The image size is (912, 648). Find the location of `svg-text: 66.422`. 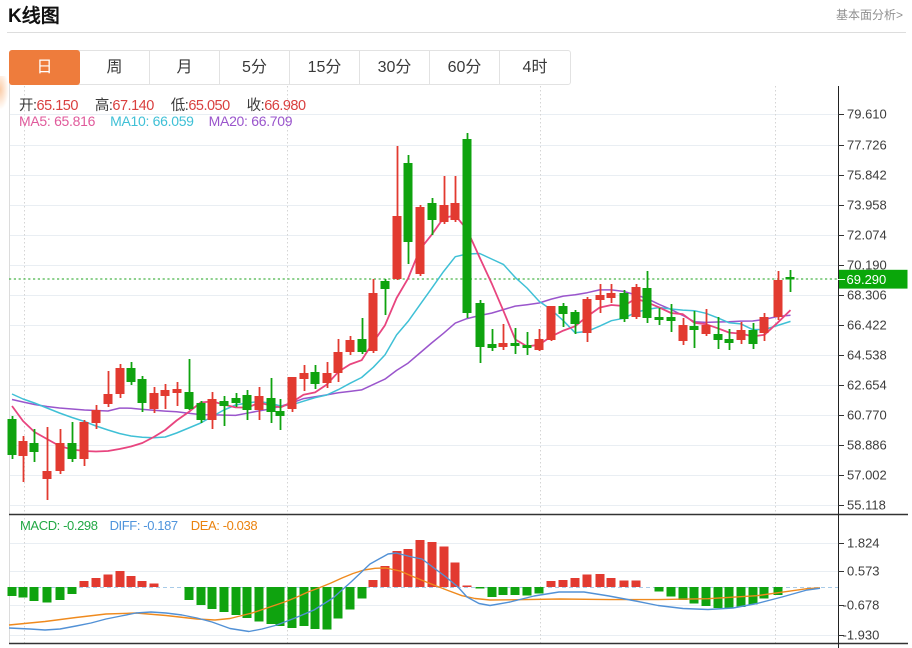

svg-text: 66.422 is located at coordinates (867, 325).